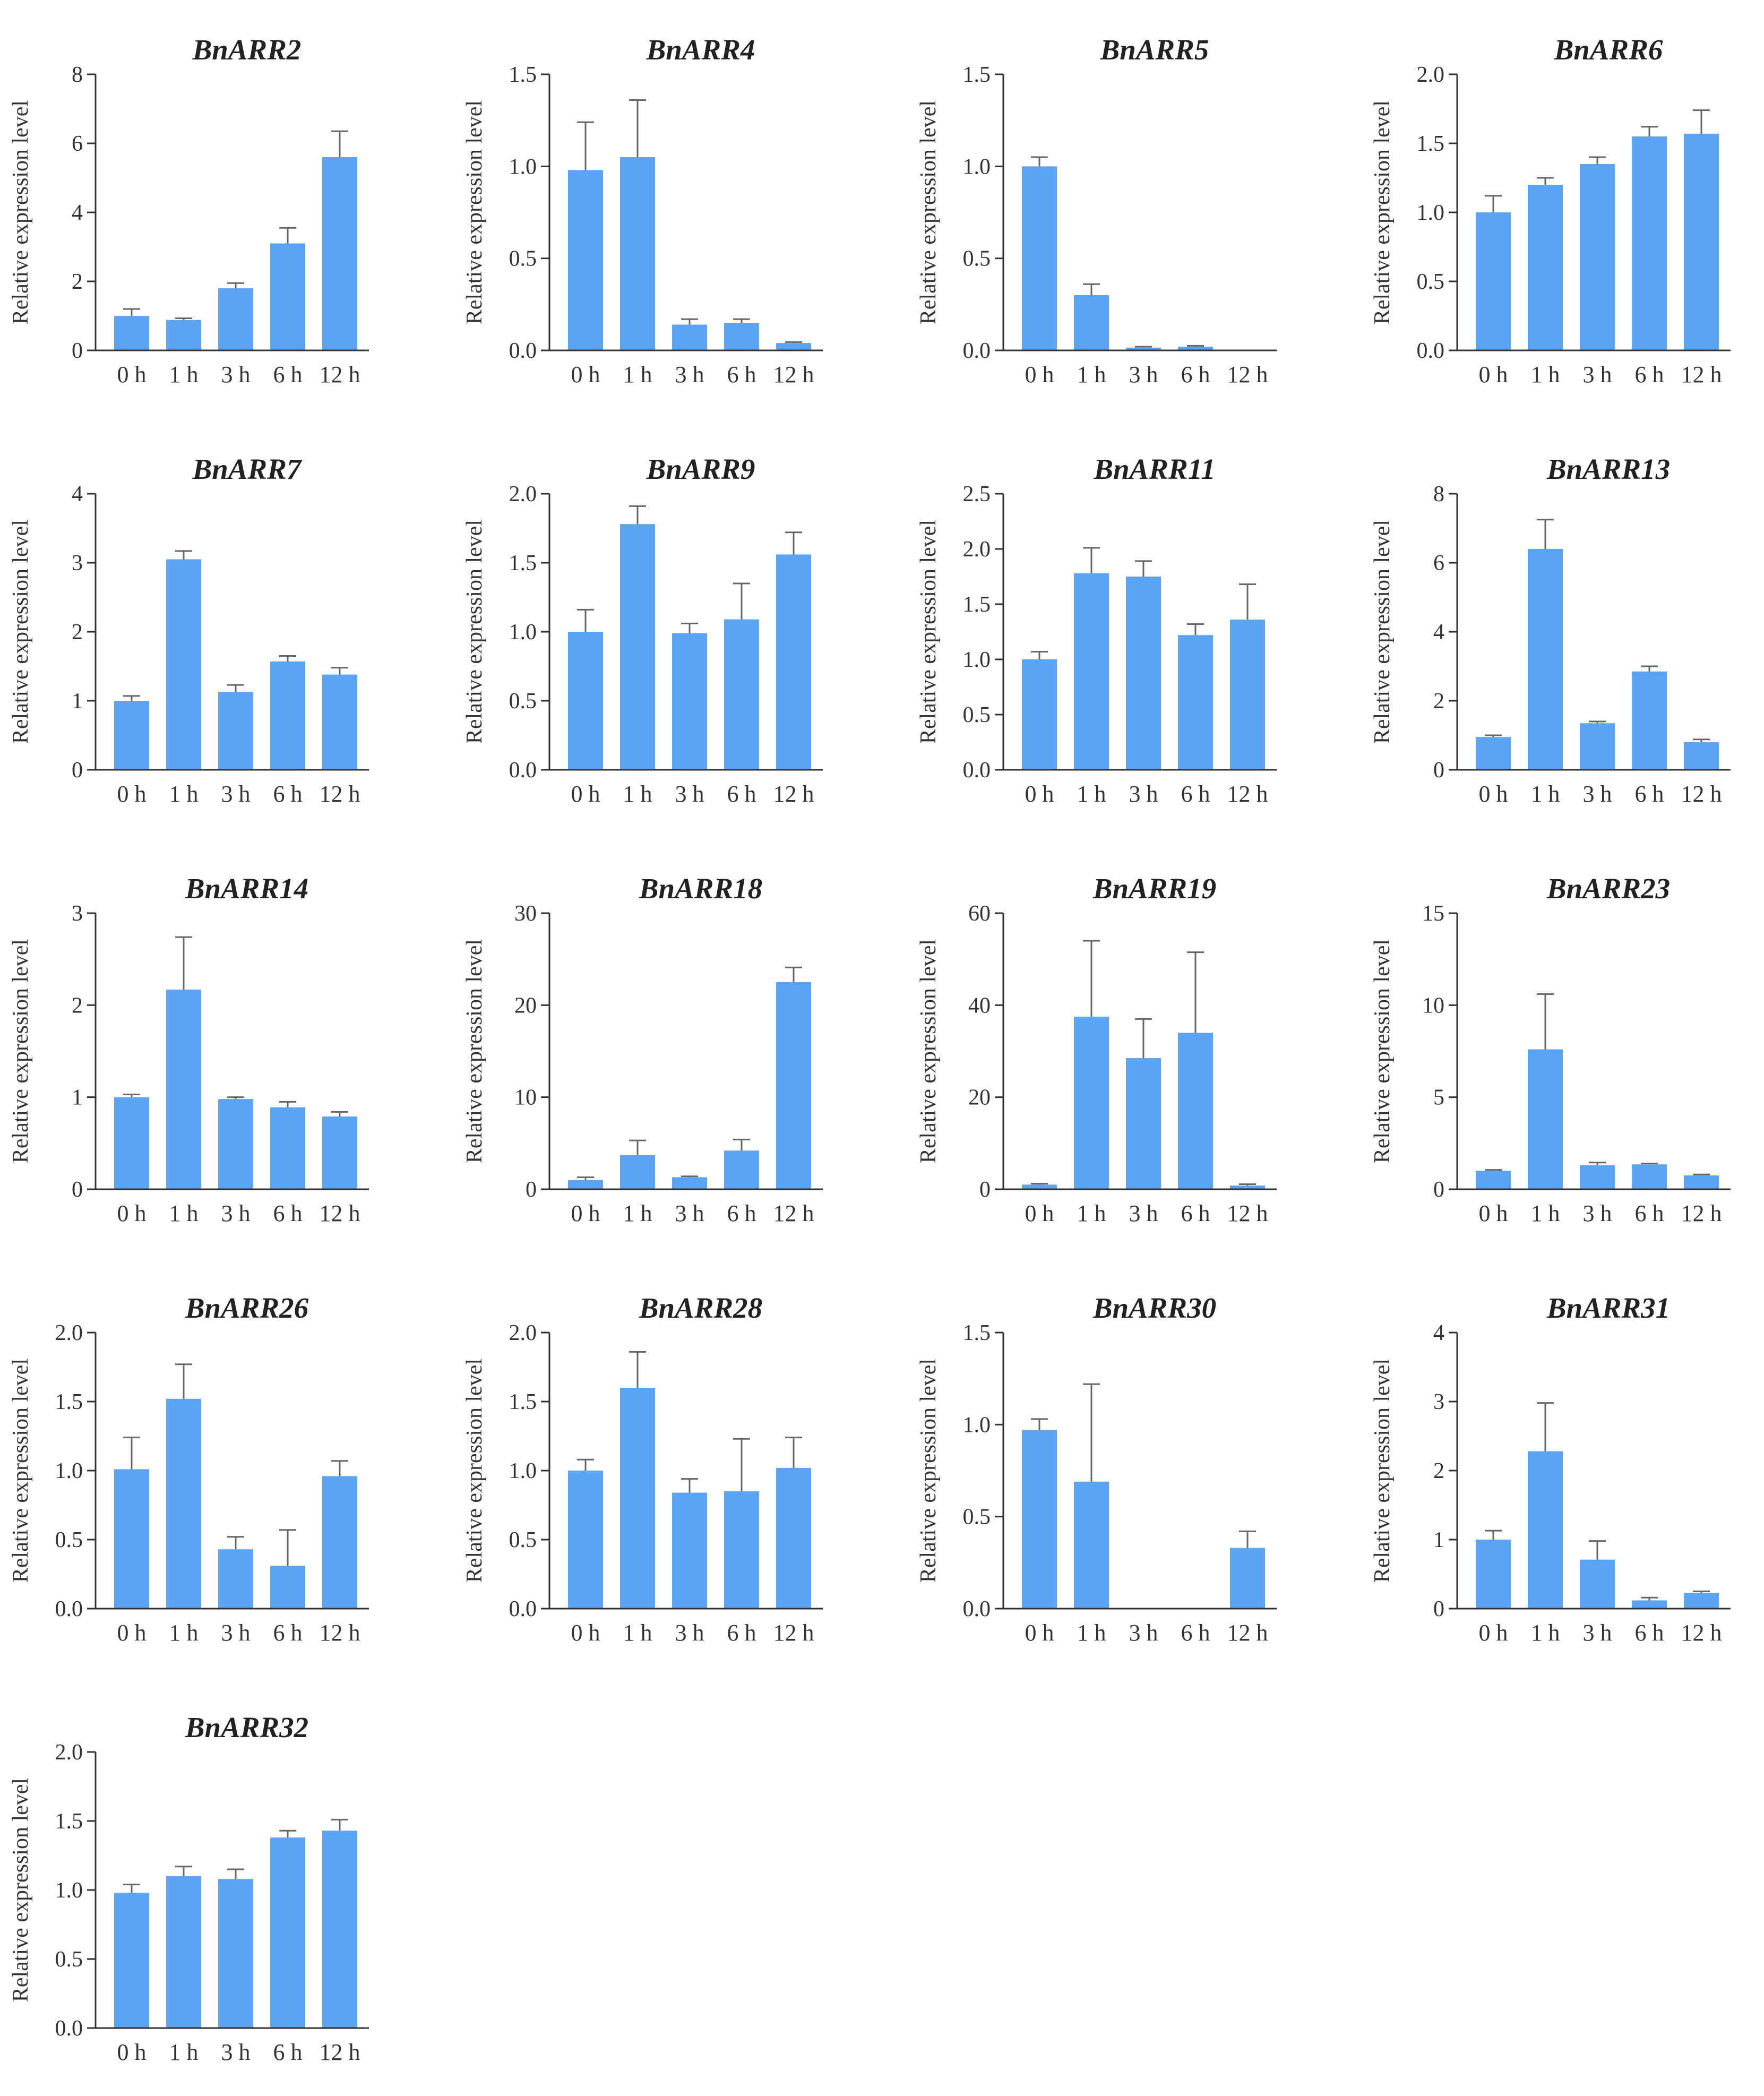 Image resolution: width=1764 pixels, height=2096 pixels. What do you see at coordinates (1154, 469) in the screenshot?
I see `chart-title: BnARR11` at bounding box center [1154, 469].